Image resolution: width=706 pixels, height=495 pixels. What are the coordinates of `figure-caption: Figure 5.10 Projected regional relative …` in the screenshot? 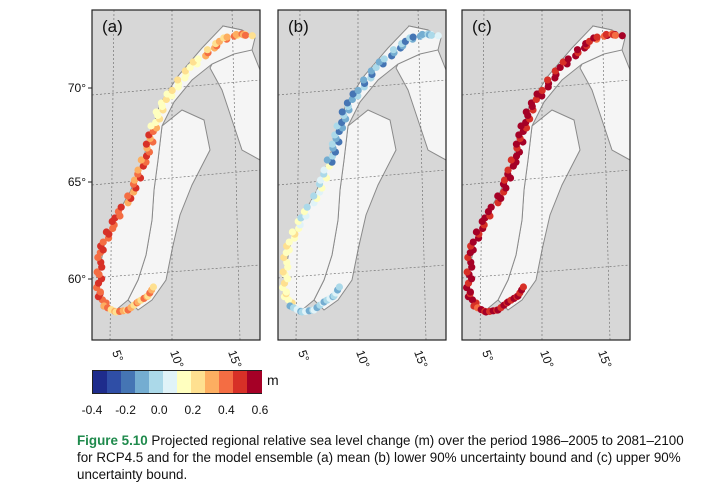 It's located at (387, 457).